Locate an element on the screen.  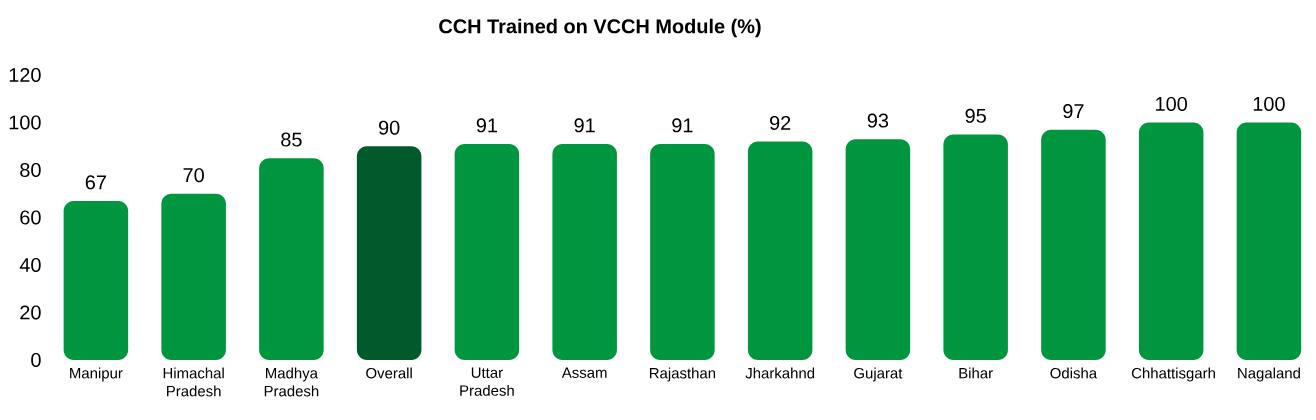
y-tick-label: 0 is located at coordinates (36, 360).